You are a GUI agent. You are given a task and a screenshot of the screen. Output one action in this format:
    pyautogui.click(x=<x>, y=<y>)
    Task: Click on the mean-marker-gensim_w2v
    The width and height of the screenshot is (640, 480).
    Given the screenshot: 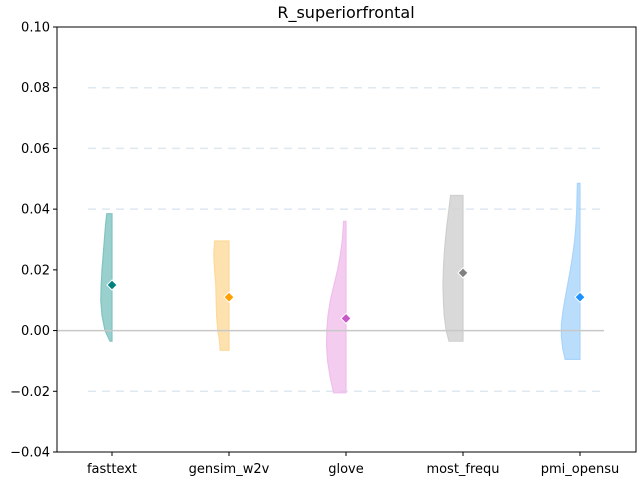 What is the action you would take?
    pyautogui.click(x=229, y=297)
    